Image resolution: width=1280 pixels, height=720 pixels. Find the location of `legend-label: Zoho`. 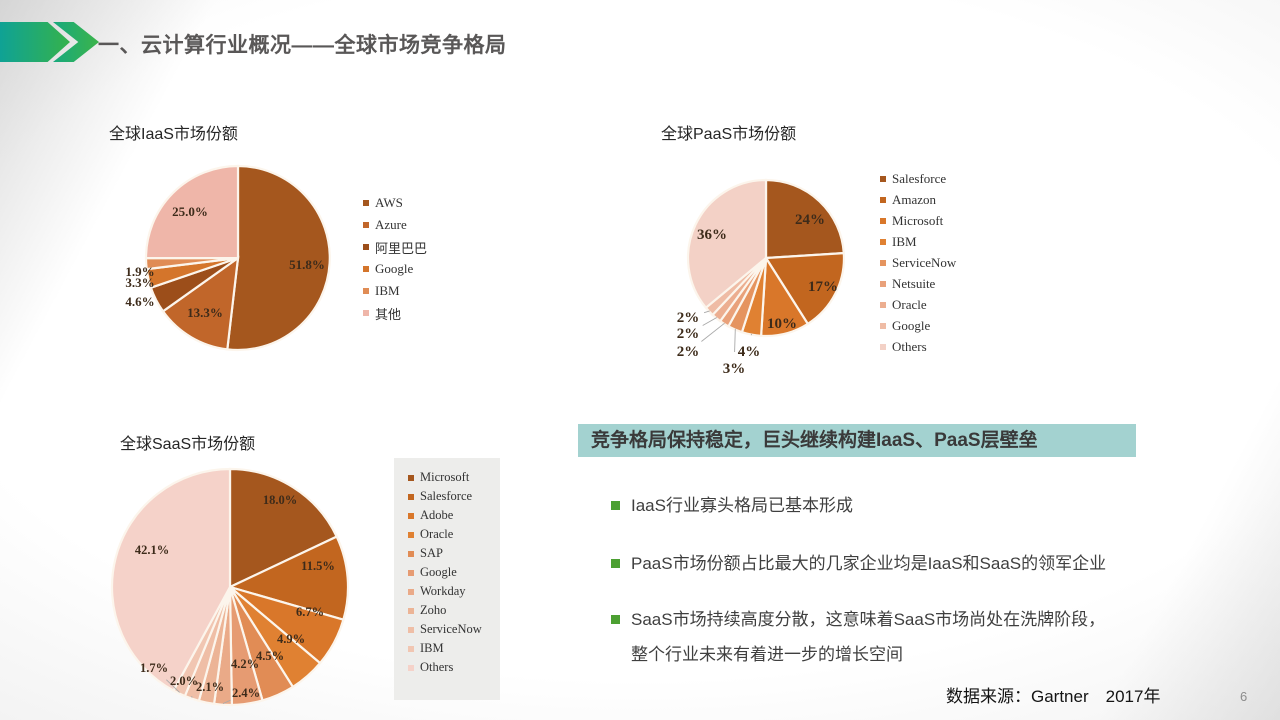

legend-label: Zoho is located at coordinates (433, 610).